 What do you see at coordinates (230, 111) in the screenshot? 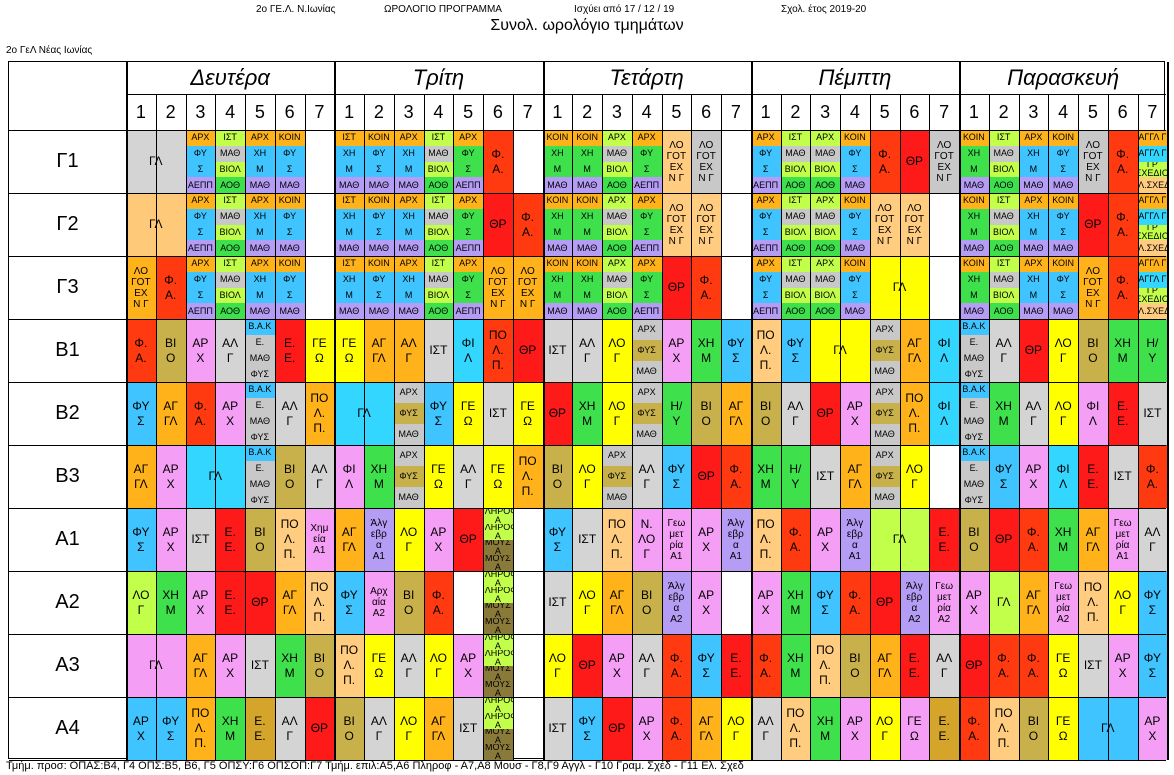
I see `period-number: 4` at bounding box center [230, 111].